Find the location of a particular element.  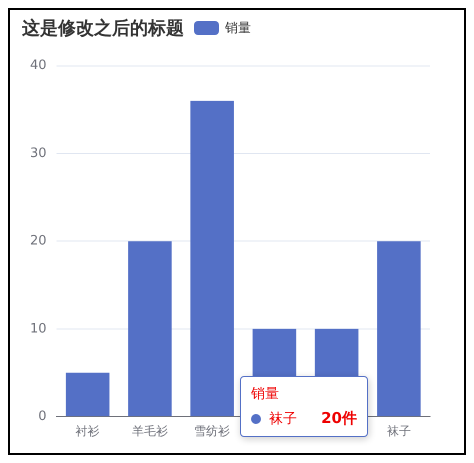

x-tick-label: 雪纺衫 is located at coordinates (212, 431).